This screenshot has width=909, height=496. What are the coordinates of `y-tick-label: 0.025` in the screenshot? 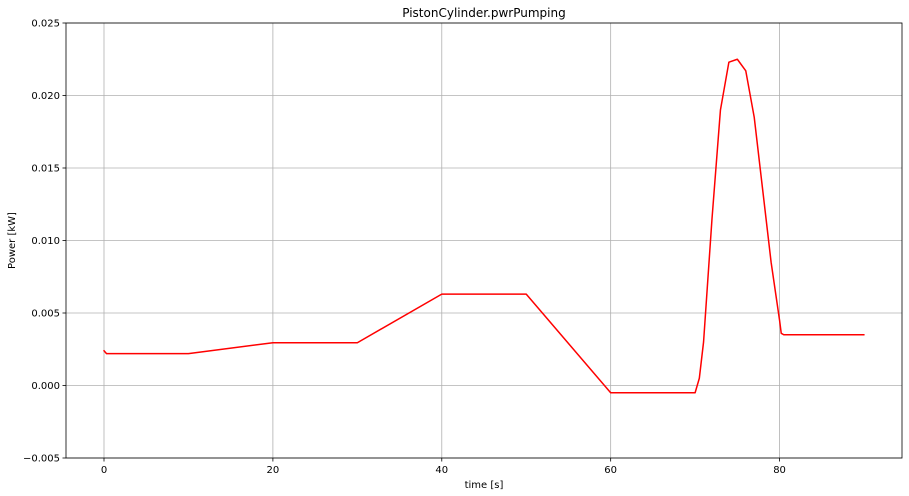 It's located at (45, 24).